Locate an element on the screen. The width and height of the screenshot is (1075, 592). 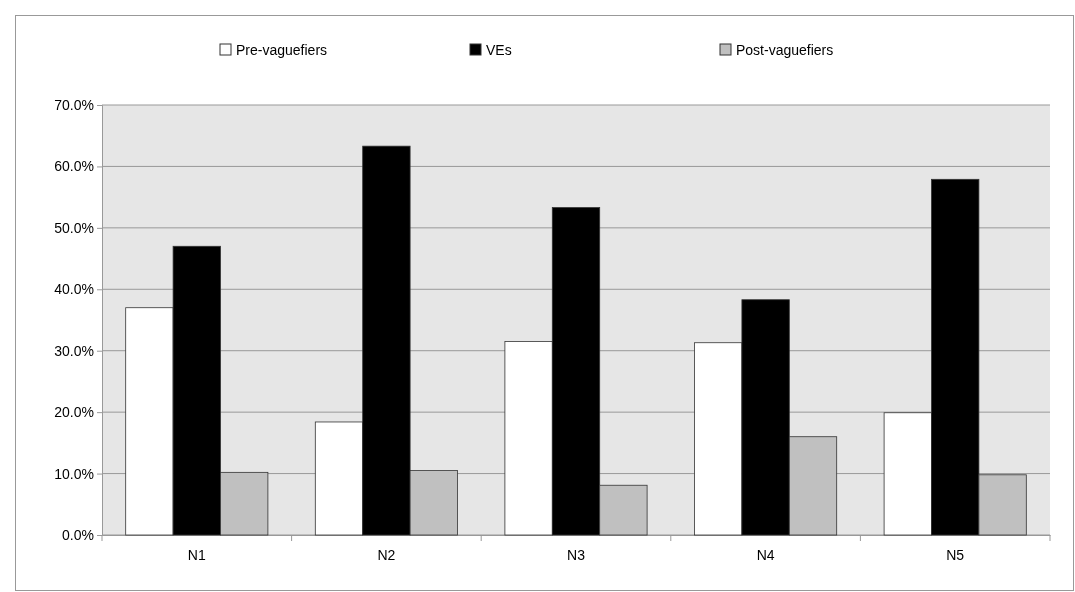
y-tick-label: 60.0% is located at coordinates (74, 166).